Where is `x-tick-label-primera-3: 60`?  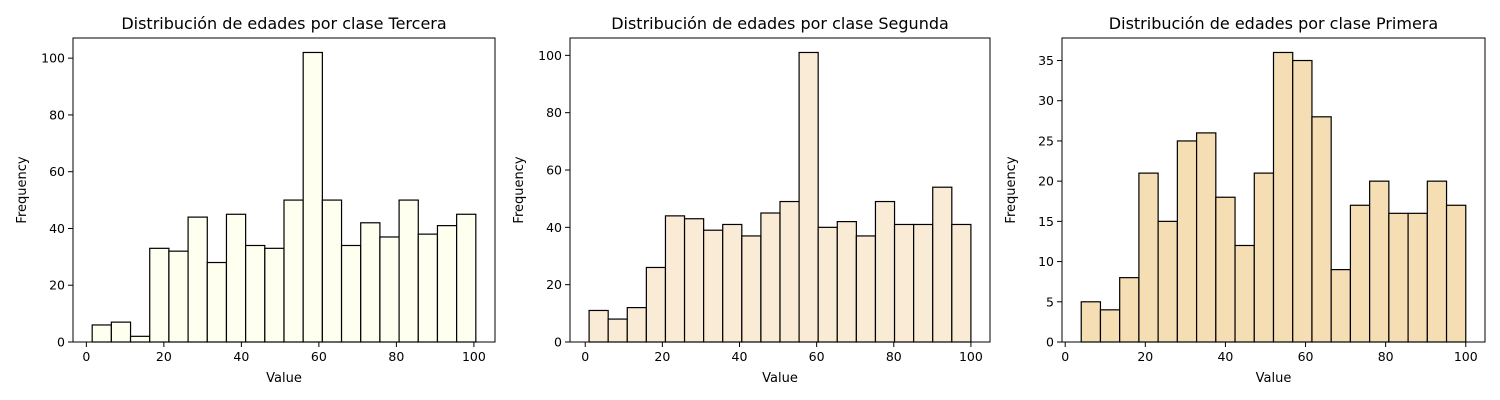
x-tick-label-primera-3: 60 is located at coordinates (1306, 356).